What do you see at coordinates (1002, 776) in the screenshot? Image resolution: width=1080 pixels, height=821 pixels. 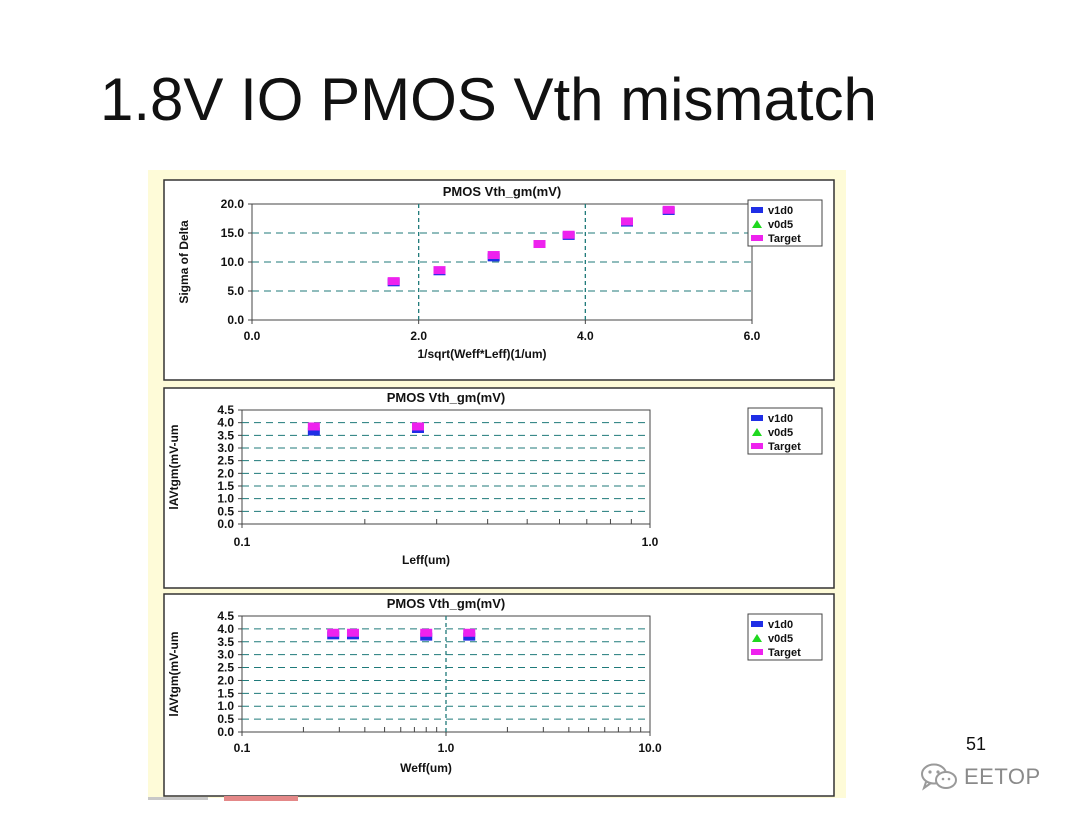 I see `watermark-text: EETOP` at bounding box center [1002, 776].